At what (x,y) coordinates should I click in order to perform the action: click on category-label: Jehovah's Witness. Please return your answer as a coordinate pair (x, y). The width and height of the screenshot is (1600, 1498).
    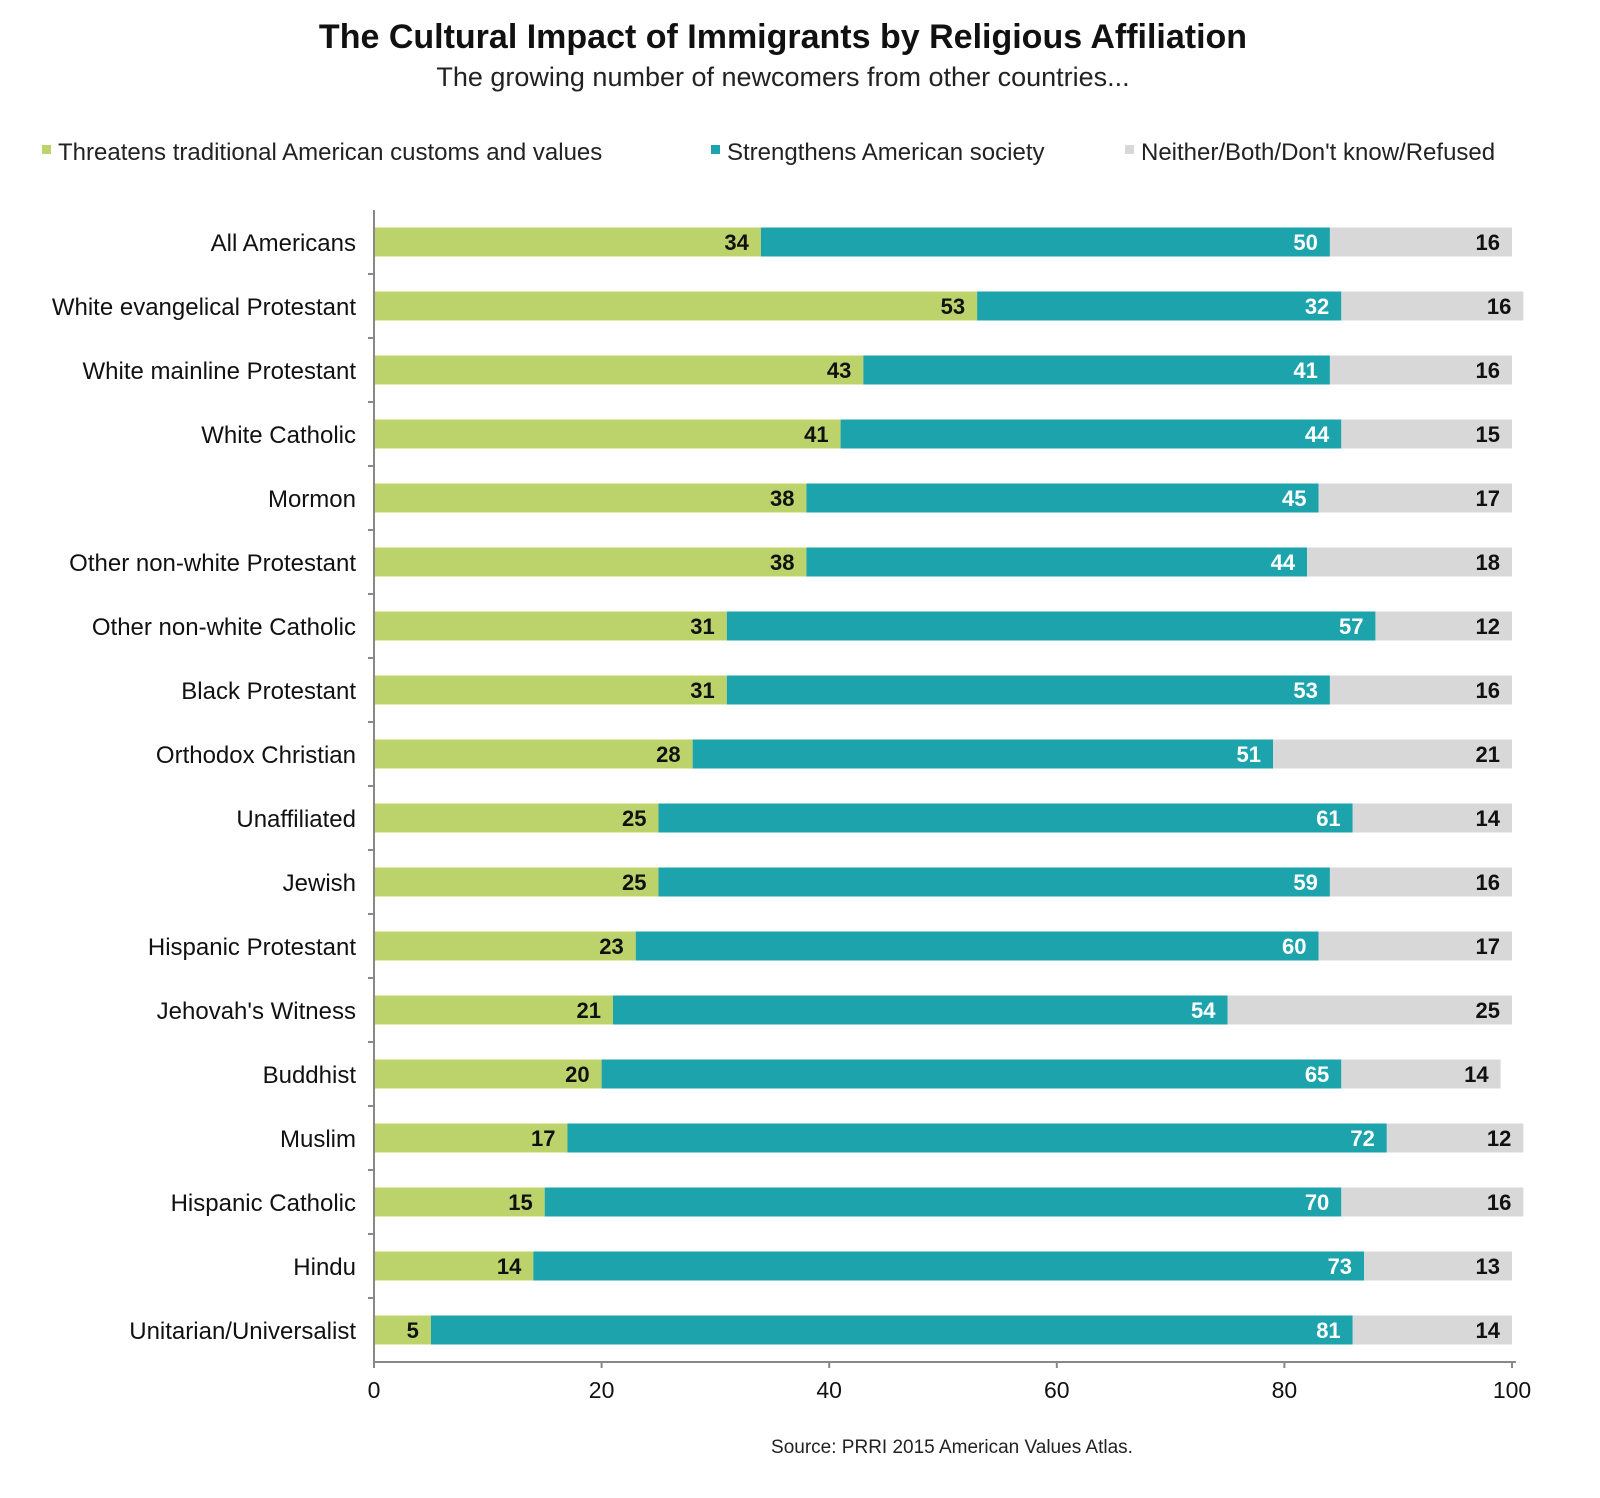
    Looking at the image, I should click on (256, 1011).